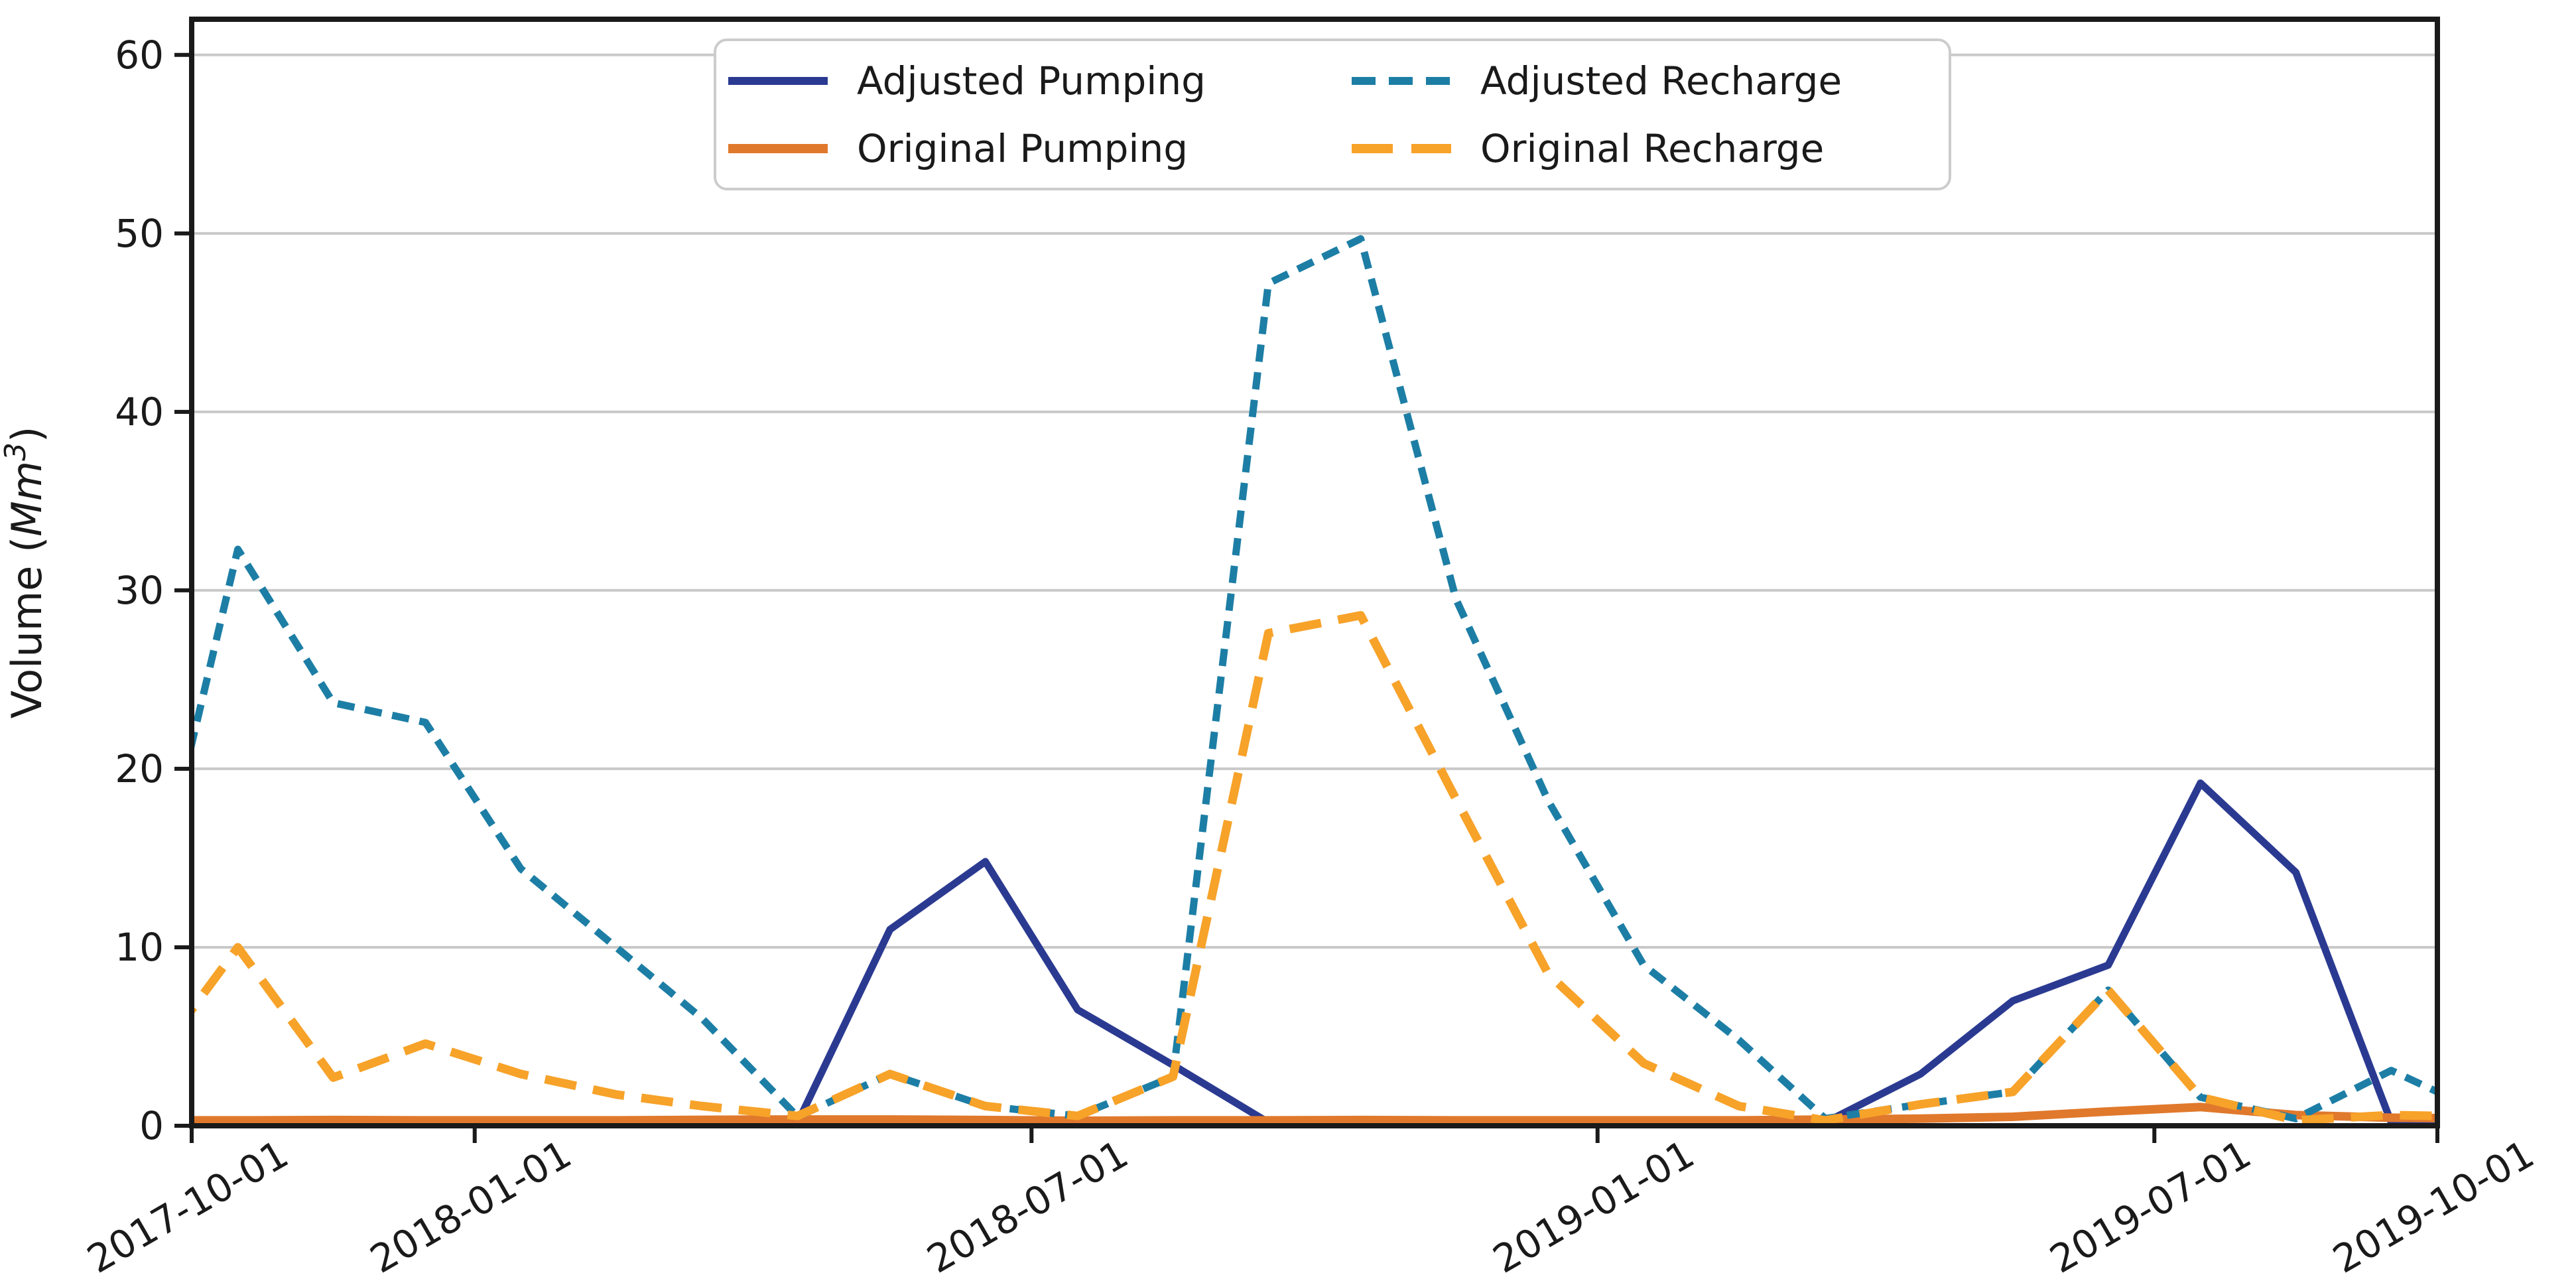 This screenshot has height=1279, width=2576. Describe the element at coordinates (1027, 1203) in the screenshot. I see `x-tick-label: 2018-07-01` at that location.